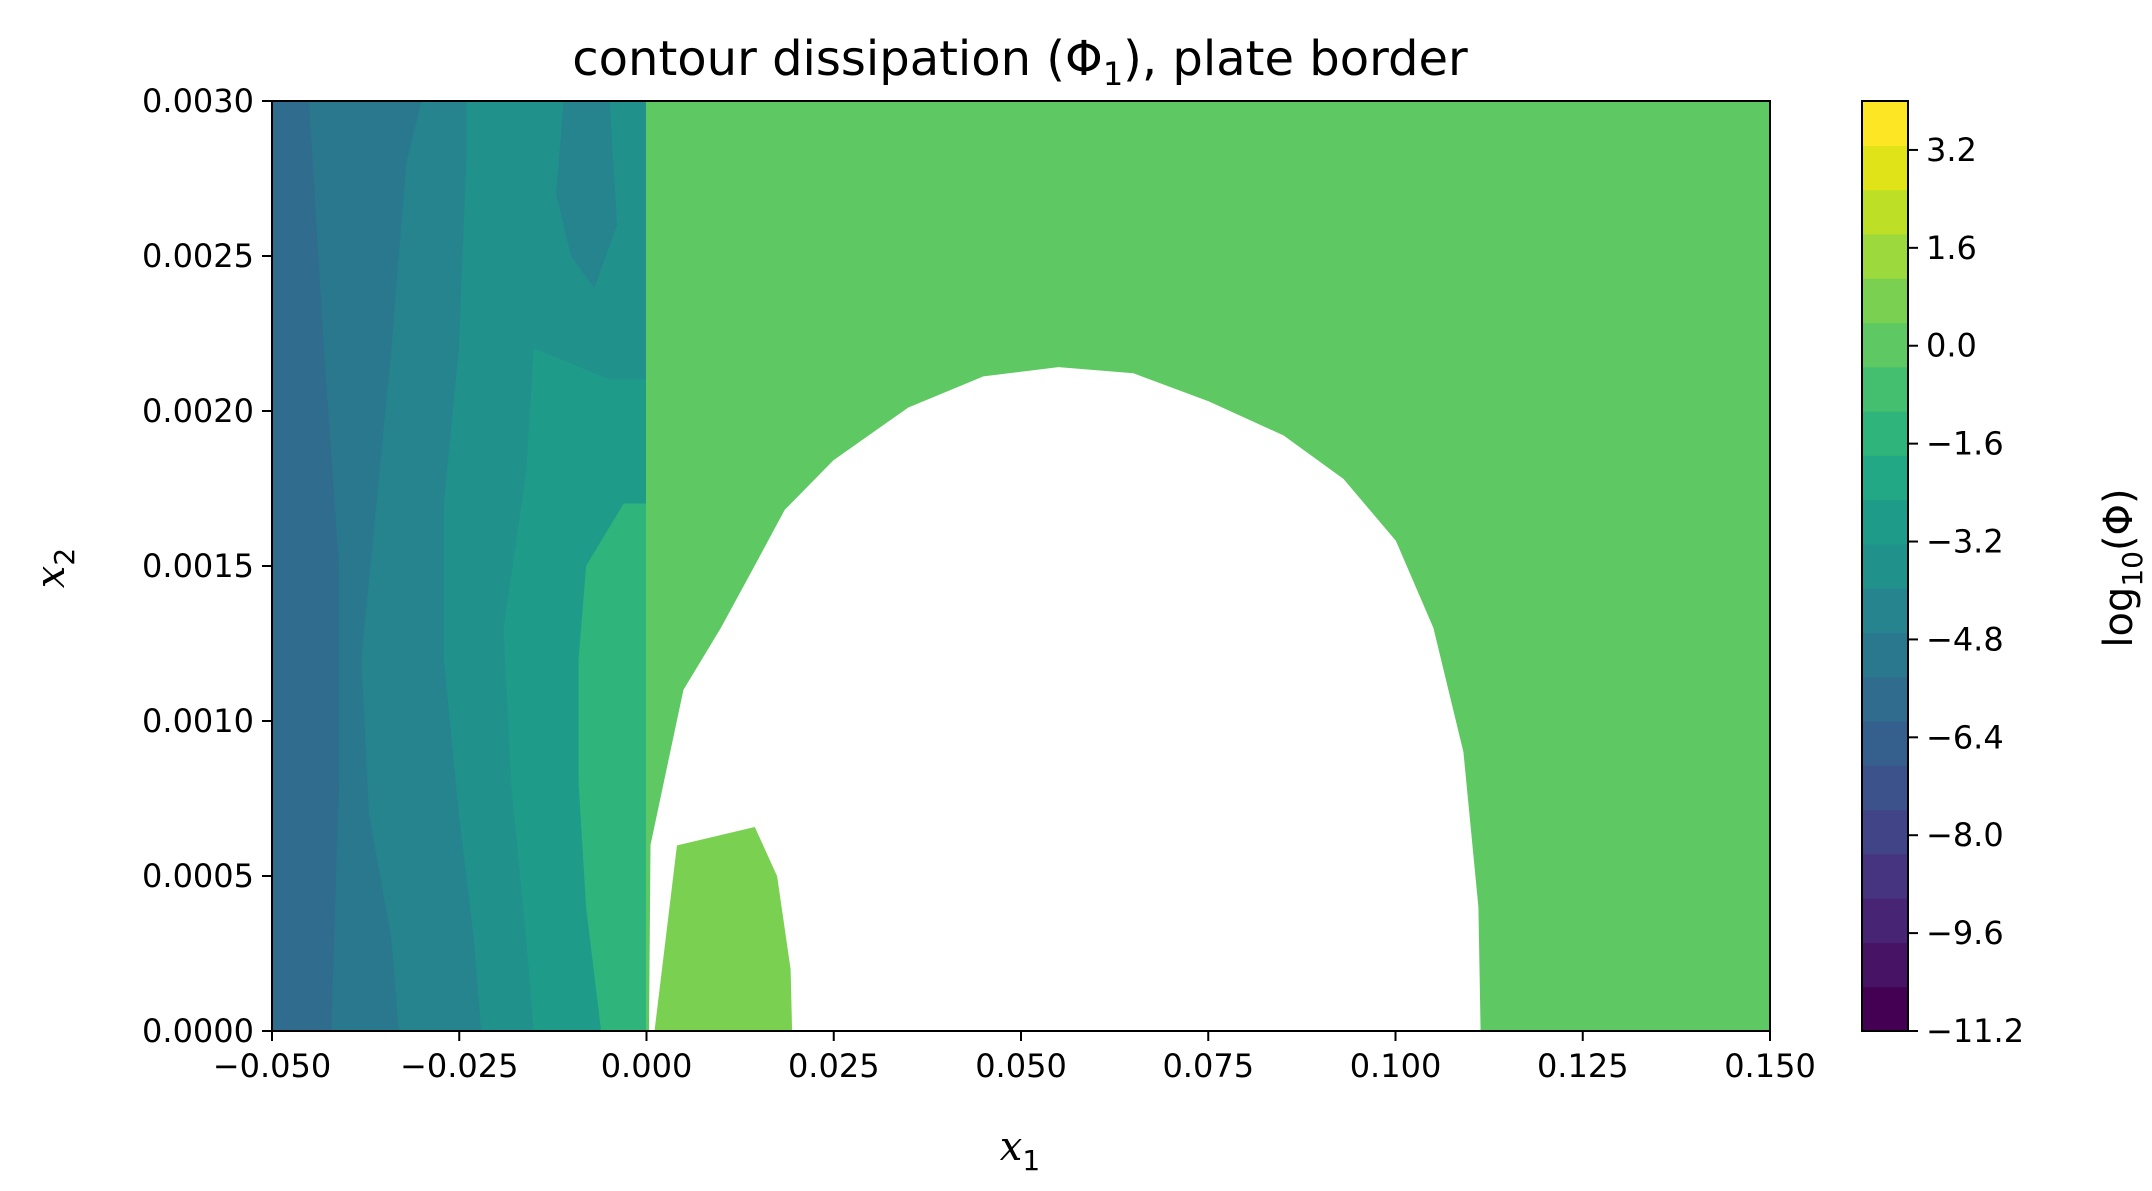  I want to click on colorbar-tick-label: −4.8, so click(1965, 639).